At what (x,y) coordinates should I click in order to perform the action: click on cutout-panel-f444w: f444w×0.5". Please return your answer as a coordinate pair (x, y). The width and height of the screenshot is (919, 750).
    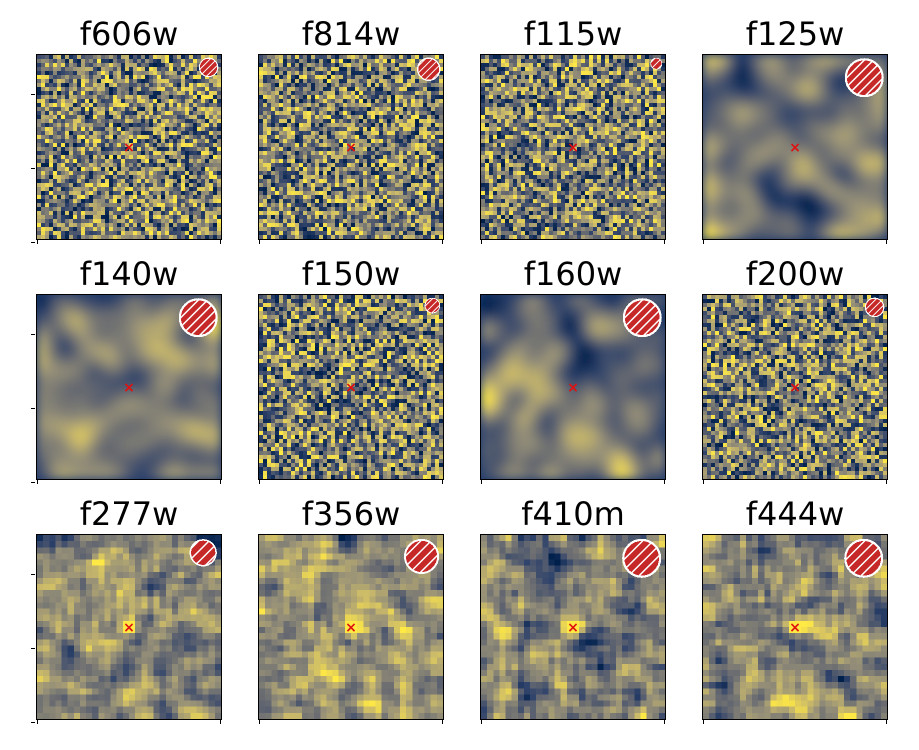
    Looking at the image, I should click on (795, 610).